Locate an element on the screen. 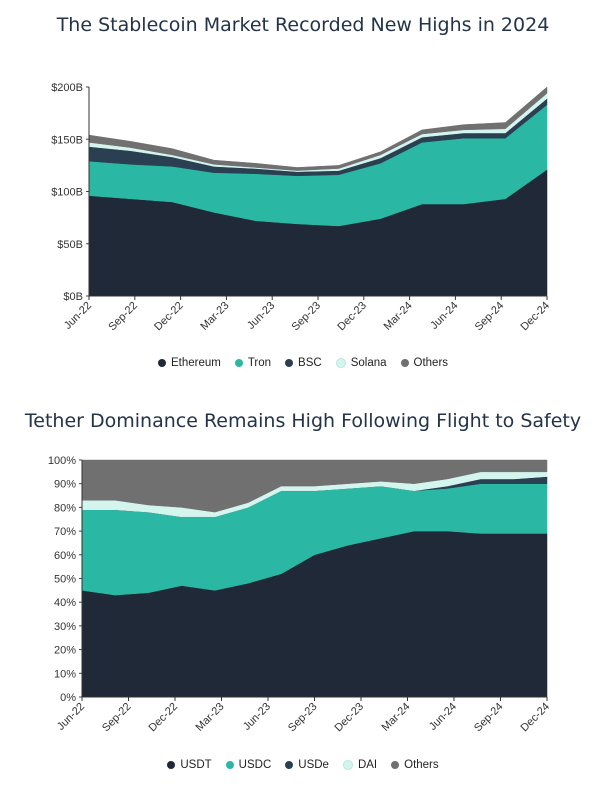  y-tick-label: 90% is located at coordinates (65, 485).